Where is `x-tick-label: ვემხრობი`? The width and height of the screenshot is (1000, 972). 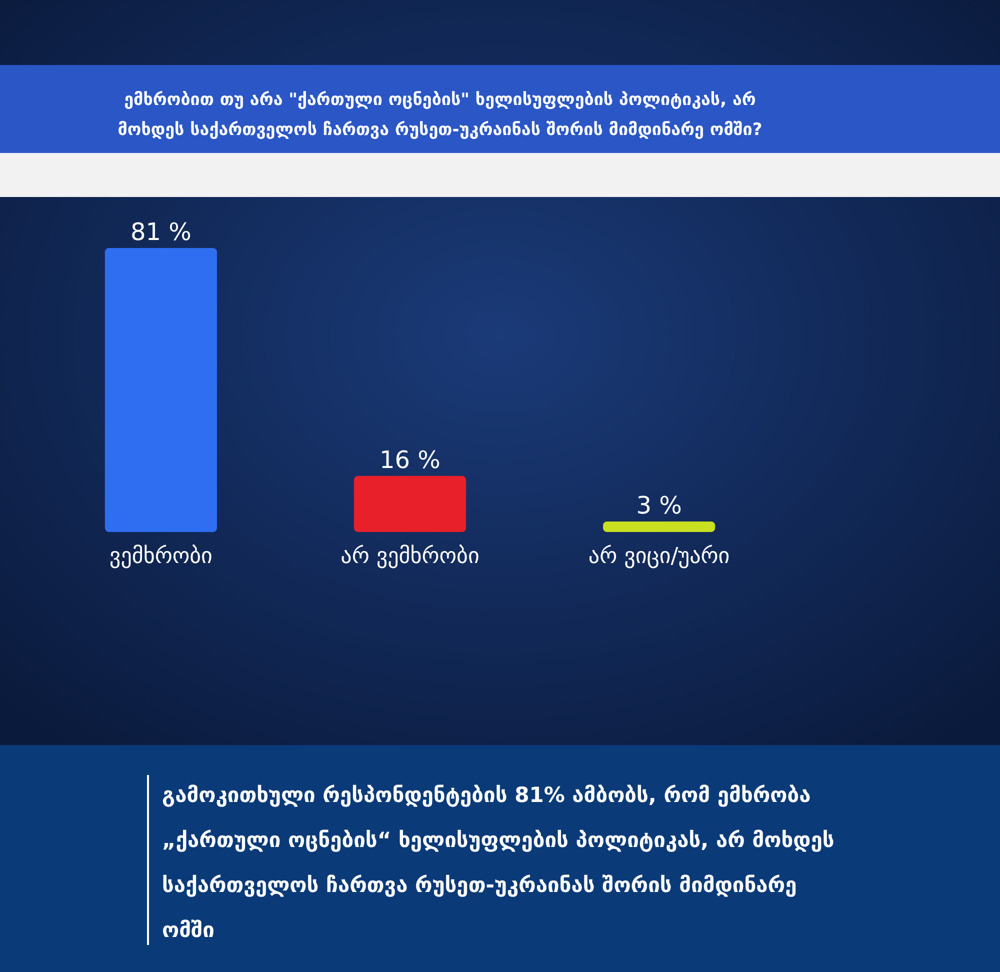
x-tick-label: ვემხრობი is located at coordinates (160, 556).